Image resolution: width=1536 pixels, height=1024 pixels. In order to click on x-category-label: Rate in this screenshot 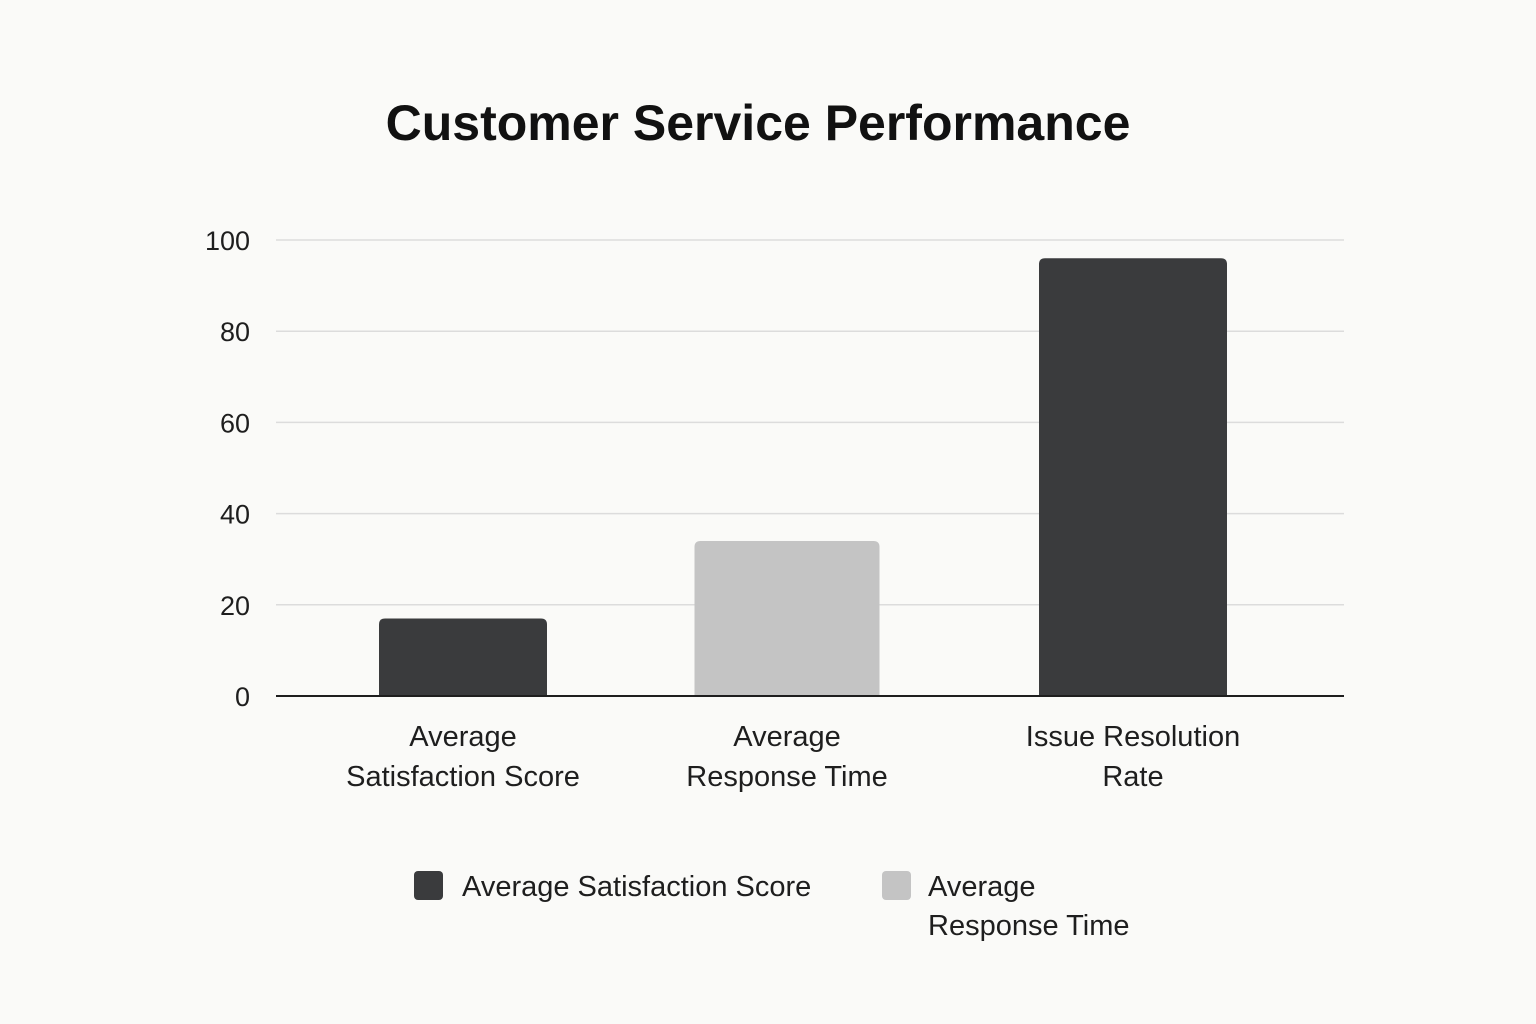, I will do `click(1132, 777)`.